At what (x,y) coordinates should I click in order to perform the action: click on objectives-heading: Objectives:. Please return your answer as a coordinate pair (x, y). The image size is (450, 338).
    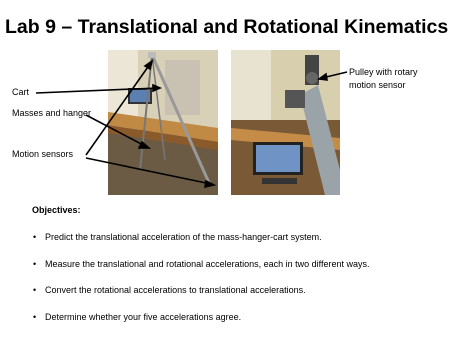
    Looking at the image, I should click on (56, 210).